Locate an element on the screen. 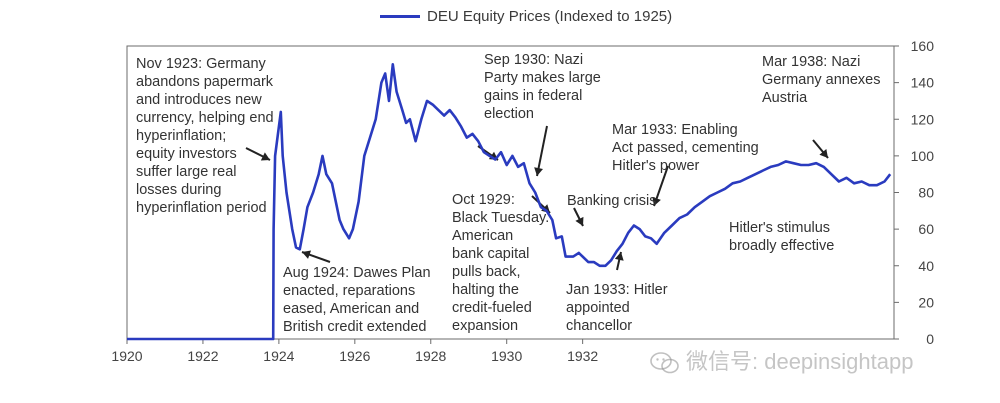 This screenshot has height=403, width=1000. x-tick-label: 1930 is located at coordinates (506, 356).